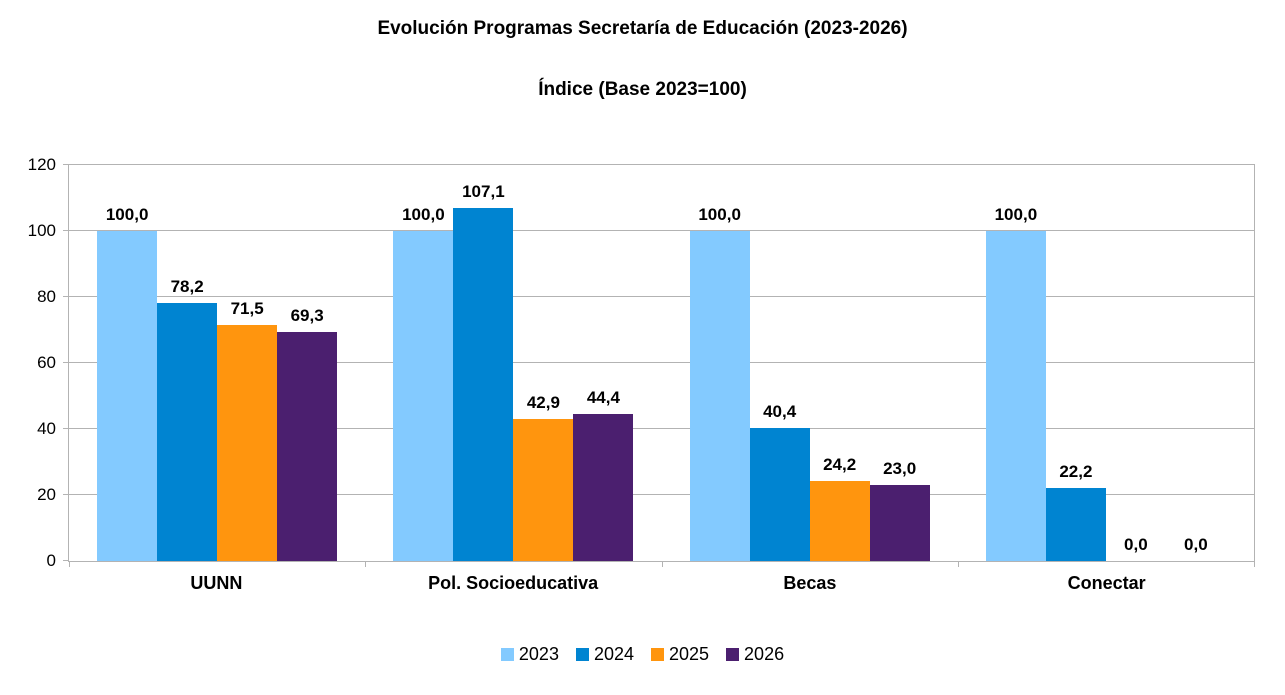 Image resolution: width=1285 pixels, height=695 pixels. What do you see at coordinates (1075, 511) in the screenshot?
I see `bar-2024: 22,2` at bounding box center [1075, 511].